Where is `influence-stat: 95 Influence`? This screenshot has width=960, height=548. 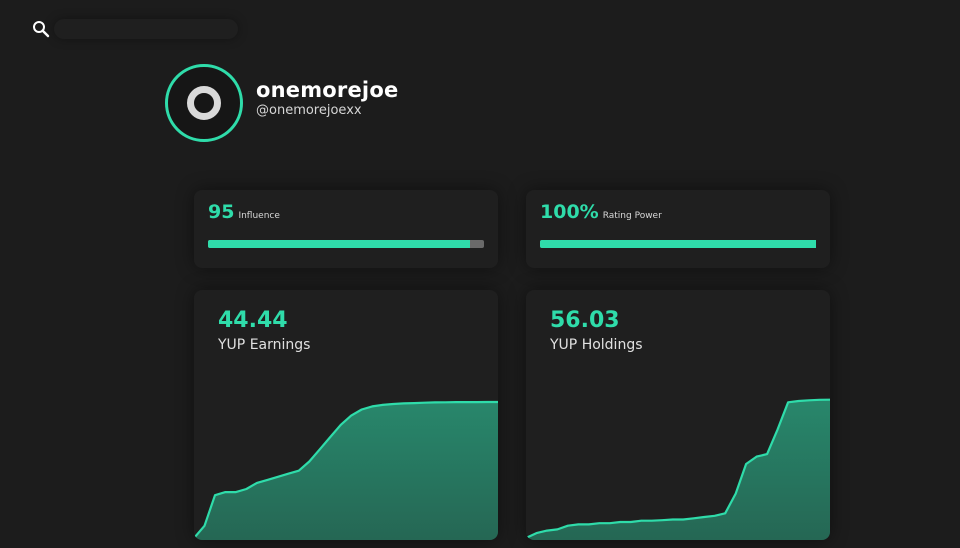
influence-stat: 95 Influence is located at coordinates (244, 212).